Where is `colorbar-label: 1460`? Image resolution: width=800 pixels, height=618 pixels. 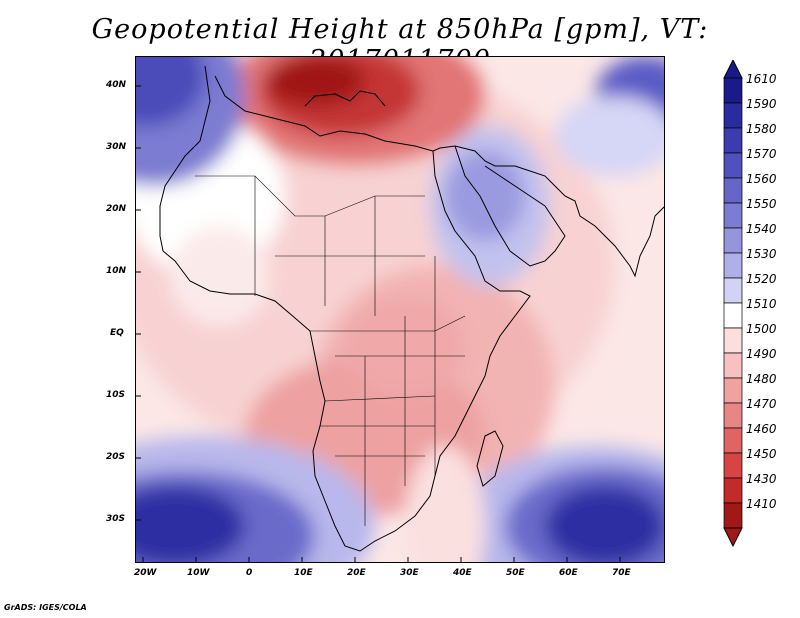
colorbar-label: 1460 is located at coordinates (761, 429).